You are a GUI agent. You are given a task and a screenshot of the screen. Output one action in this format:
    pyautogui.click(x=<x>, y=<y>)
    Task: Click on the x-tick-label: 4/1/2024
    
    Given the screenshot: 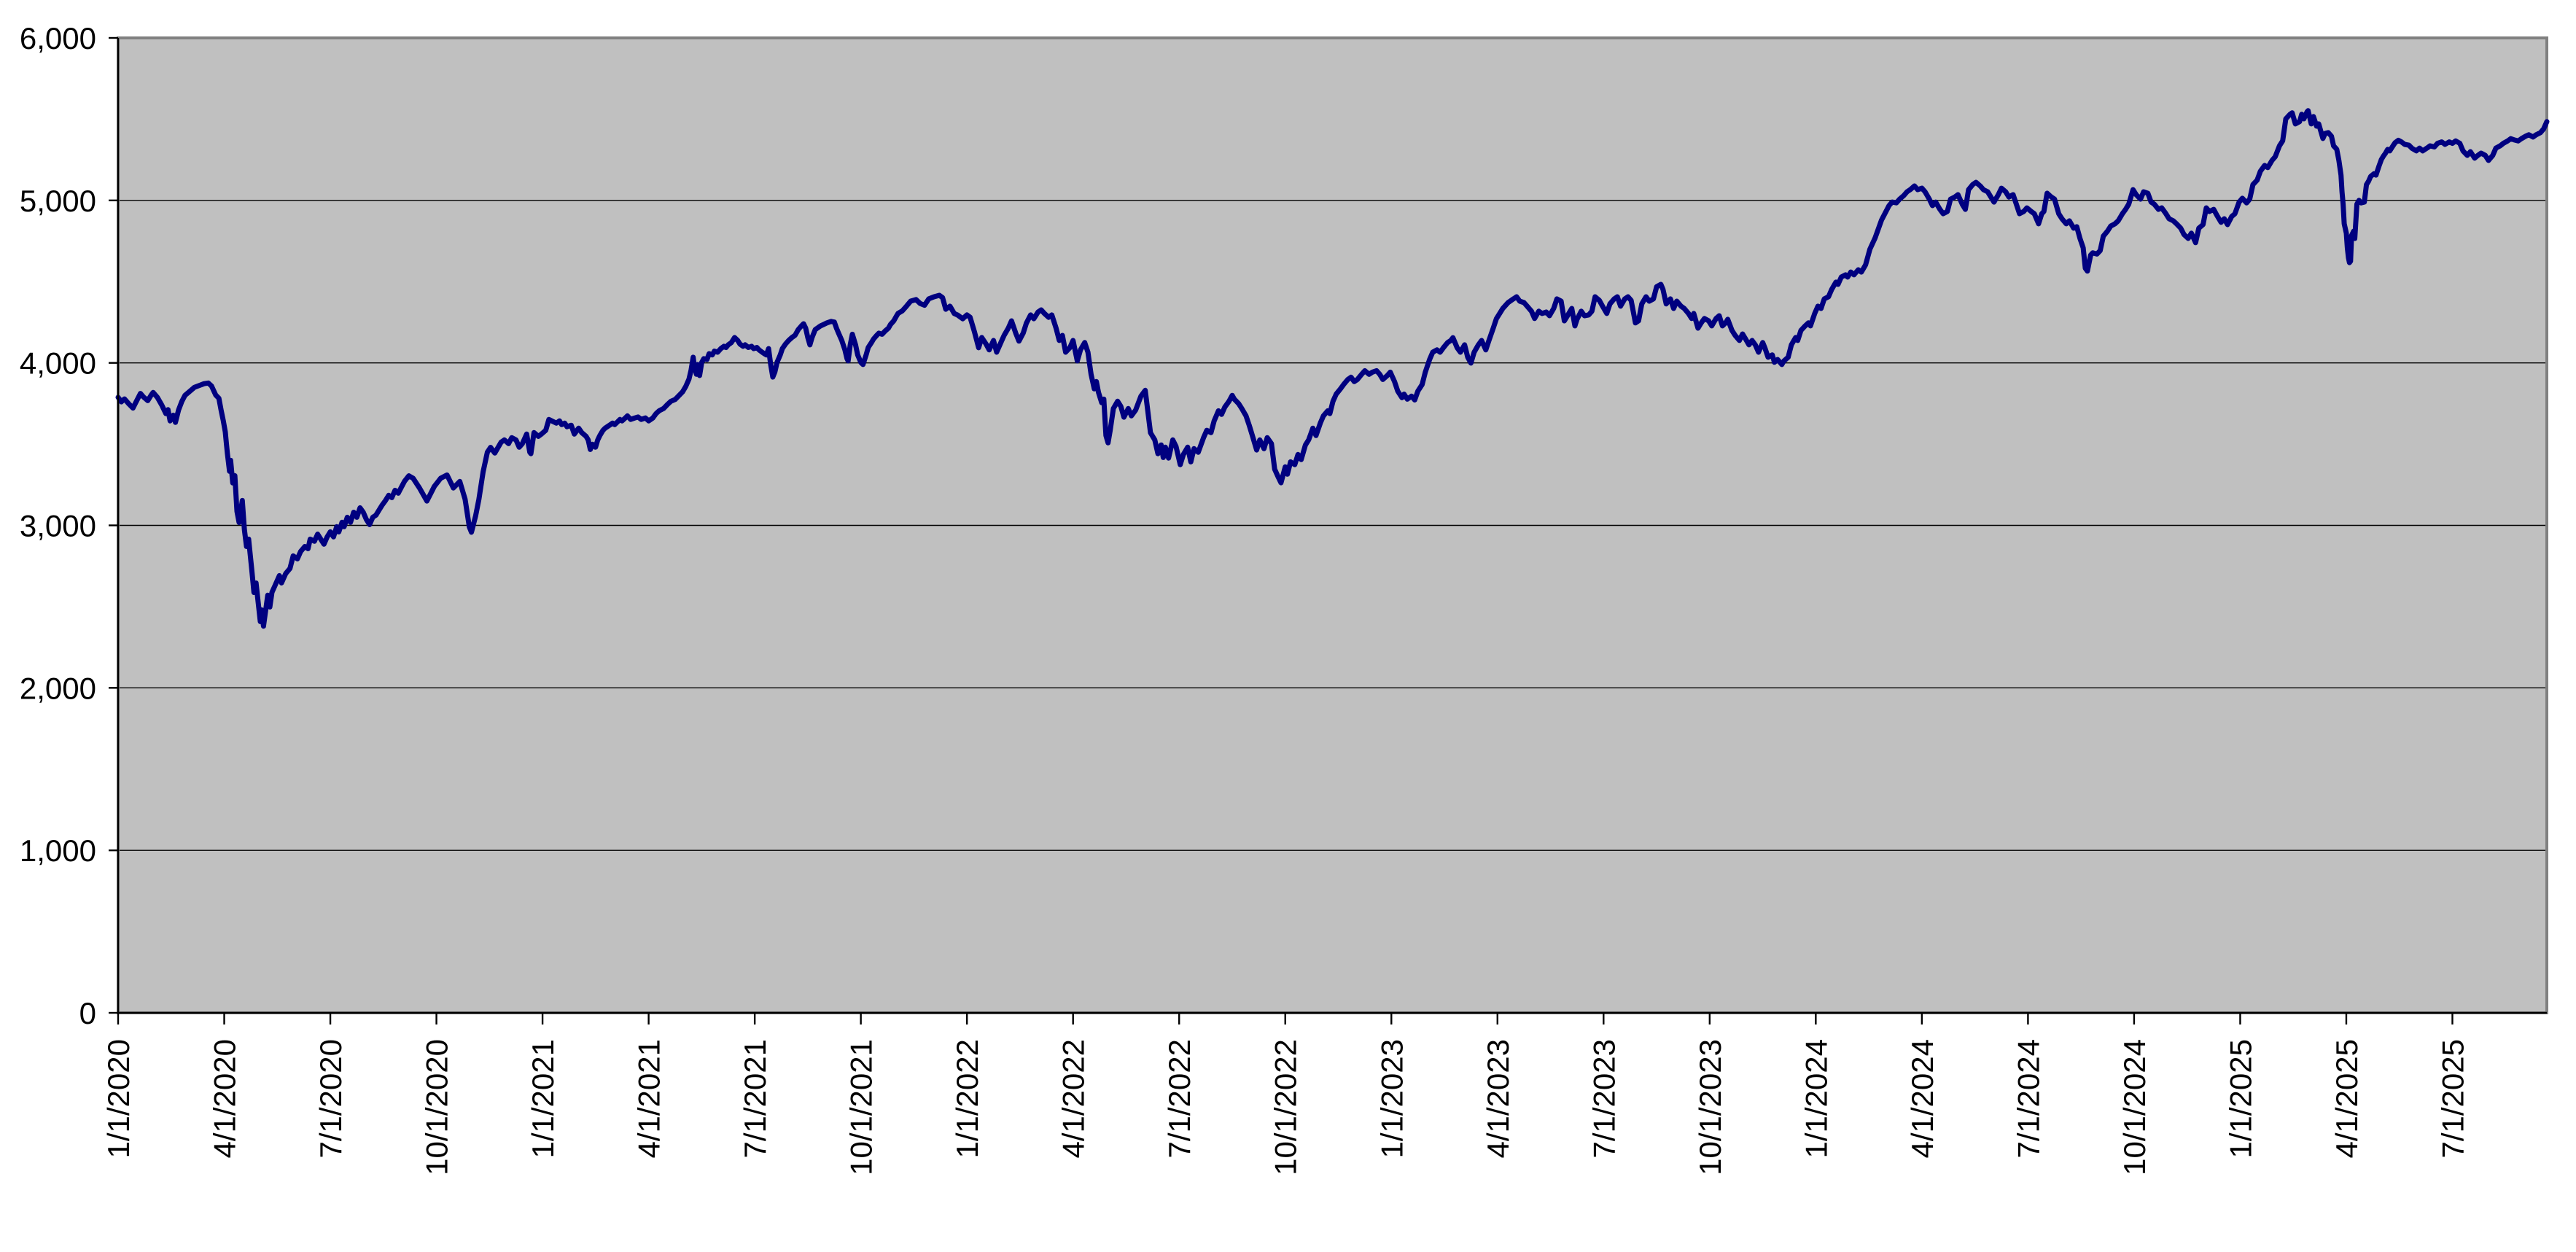 What is the action you would take?
    pyautogui.click(x=1922, y=1099)
    